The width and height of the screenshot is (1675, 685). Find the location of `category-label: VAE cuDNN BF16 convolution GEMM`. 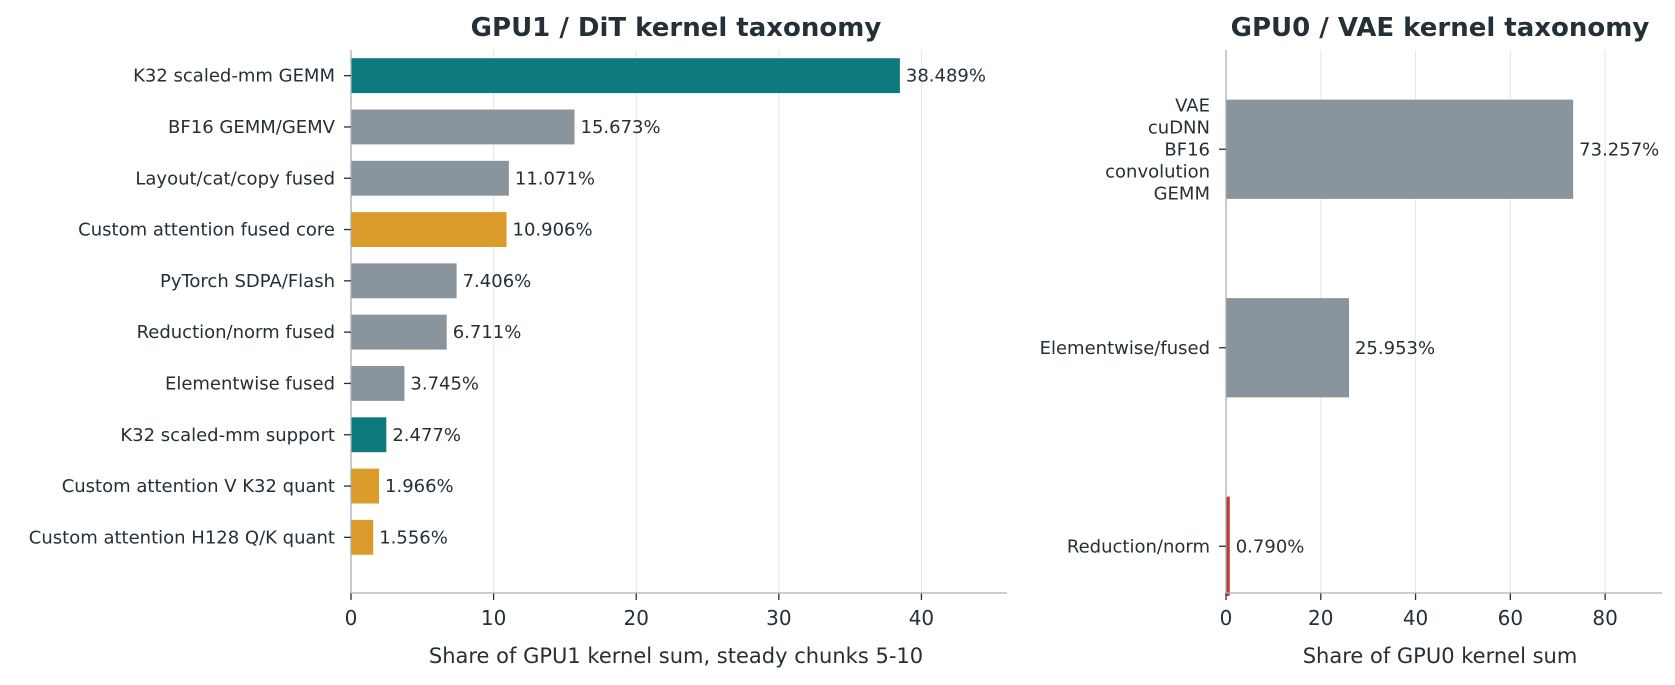

category-label: VAE cuDNN BF16 convolution GEMM is located at coordinates (1157, 149).